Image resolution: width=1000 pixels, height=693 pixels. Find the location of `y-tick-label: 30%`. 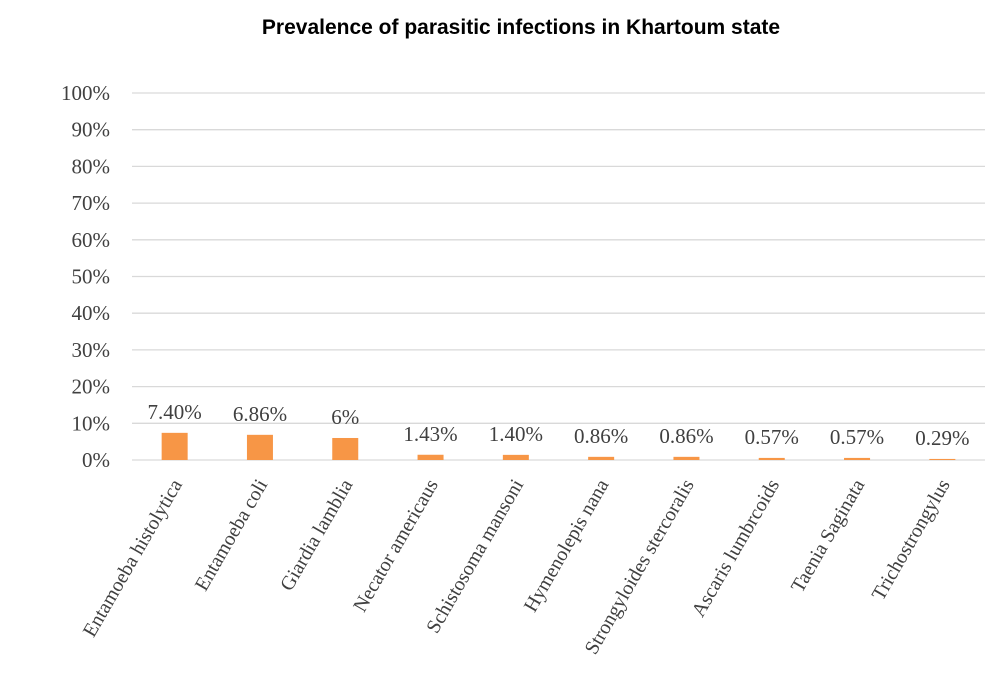

y-tick-label: 30% is located at coordinates (91, 350).